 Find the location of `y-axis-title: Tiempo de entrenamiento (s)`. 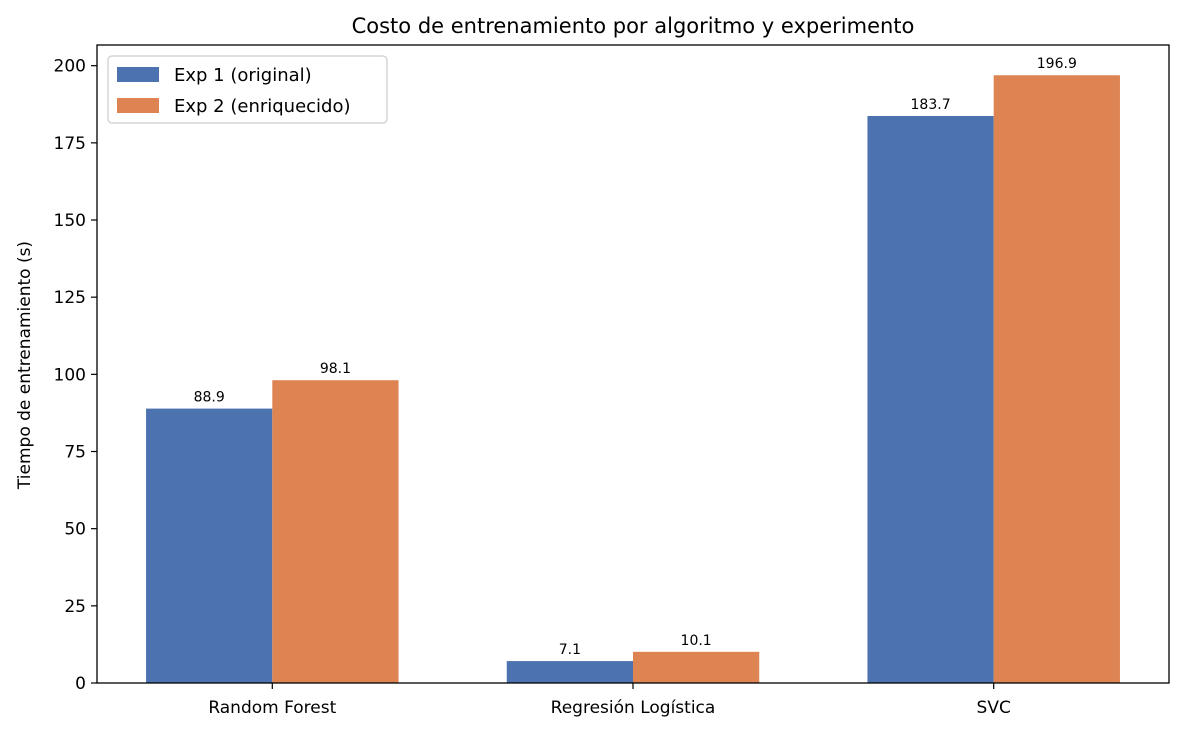

y-axis-title: Tiempo de entrenamiento (s) is located at coordinates (25, 365).